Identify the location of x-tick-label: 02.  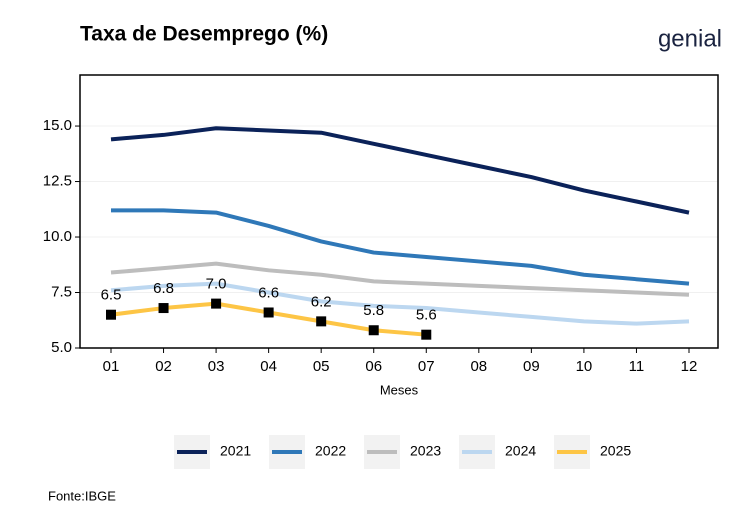
(163, 366).